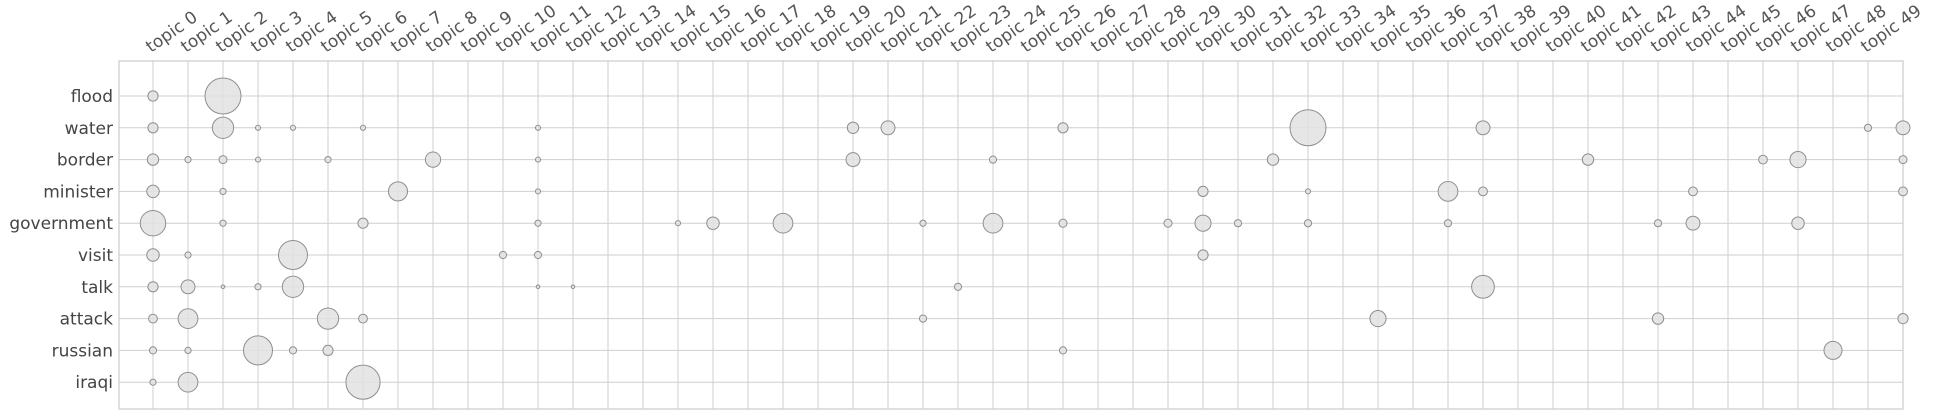  What do you see at coordinates (92, 97) in the screenshot?
I see `y-tick-label: flood` at bounding box center [92, 97].